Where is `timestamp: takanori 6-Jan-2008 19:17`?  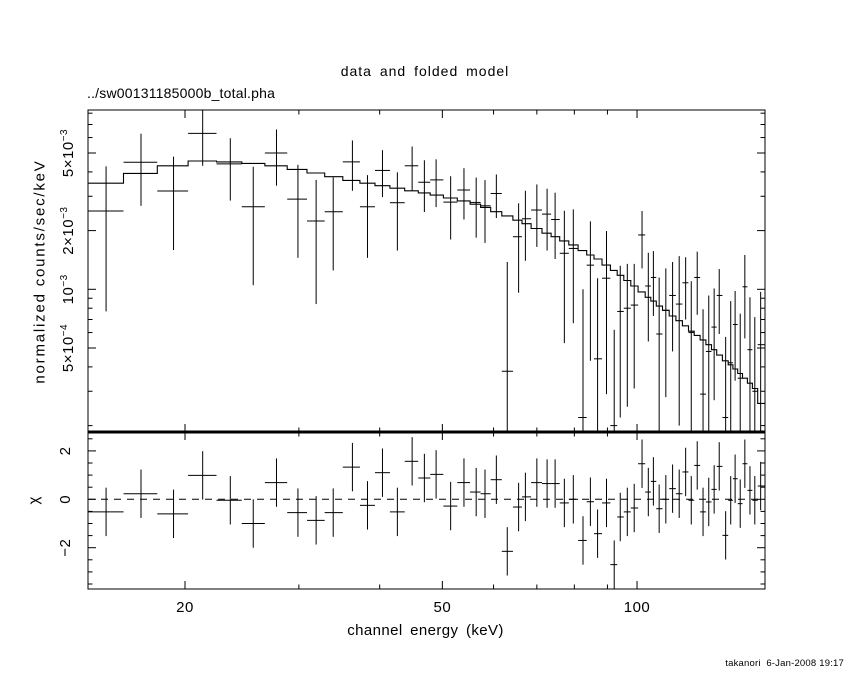
timestamp: takanori 6-Jan-2008 19:17 is located at coordinates (784, 663).